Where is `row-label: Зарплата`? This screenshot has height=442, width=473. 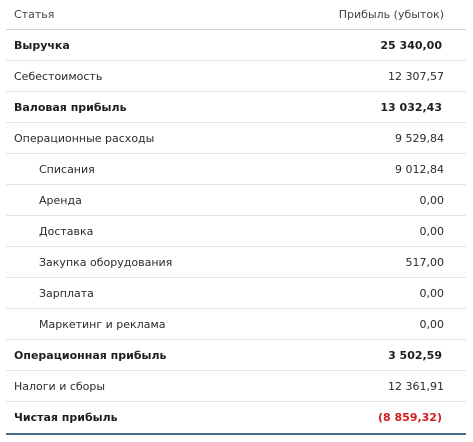
row-label: Зарплата is located at coordinates (66, 293).